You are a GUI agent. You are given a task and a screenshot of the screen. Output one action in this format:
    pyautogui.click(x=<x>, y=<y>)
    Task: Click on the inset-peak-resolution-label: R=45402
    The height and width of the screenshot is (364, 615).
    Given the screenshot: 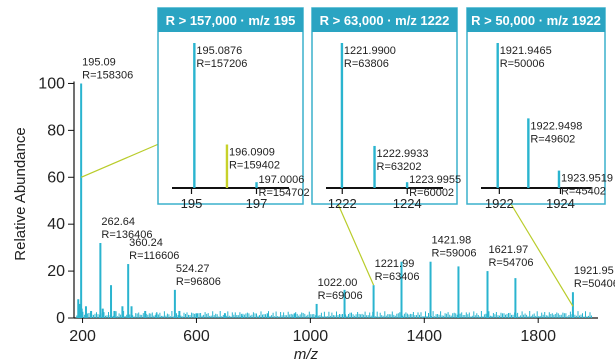 What is the action you would take?
    pyautogui.click(x=583, y=192)
    